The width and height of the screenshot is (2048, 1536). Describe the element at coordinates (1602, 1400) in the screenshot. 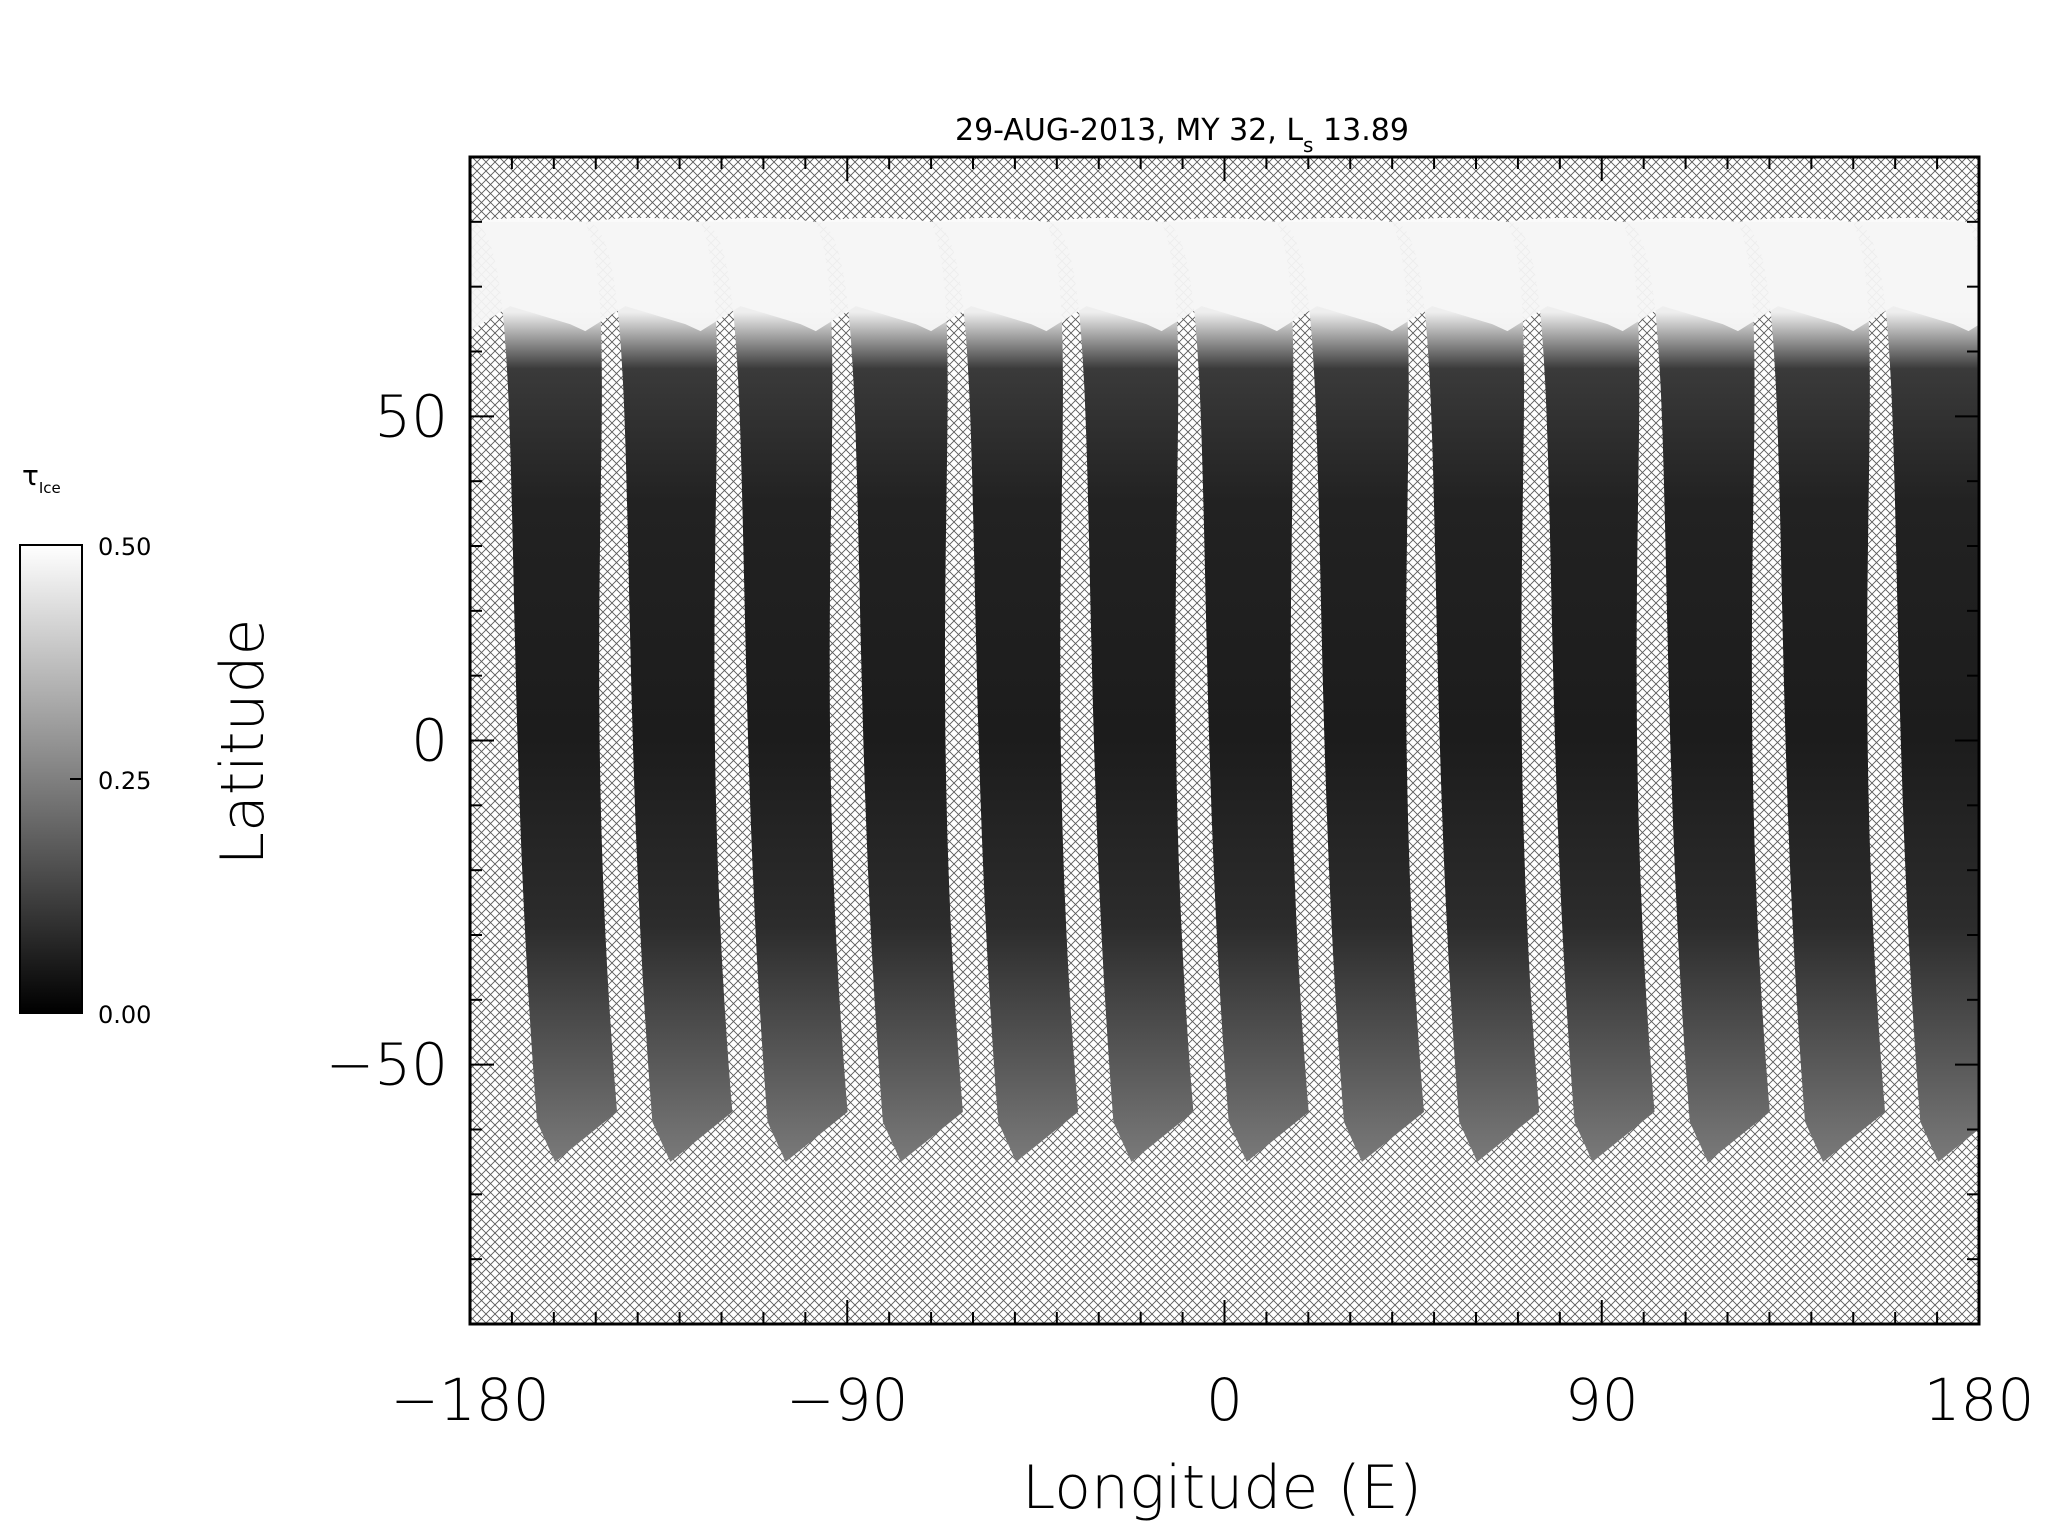

I see `x-tick-label: 90` at that location.